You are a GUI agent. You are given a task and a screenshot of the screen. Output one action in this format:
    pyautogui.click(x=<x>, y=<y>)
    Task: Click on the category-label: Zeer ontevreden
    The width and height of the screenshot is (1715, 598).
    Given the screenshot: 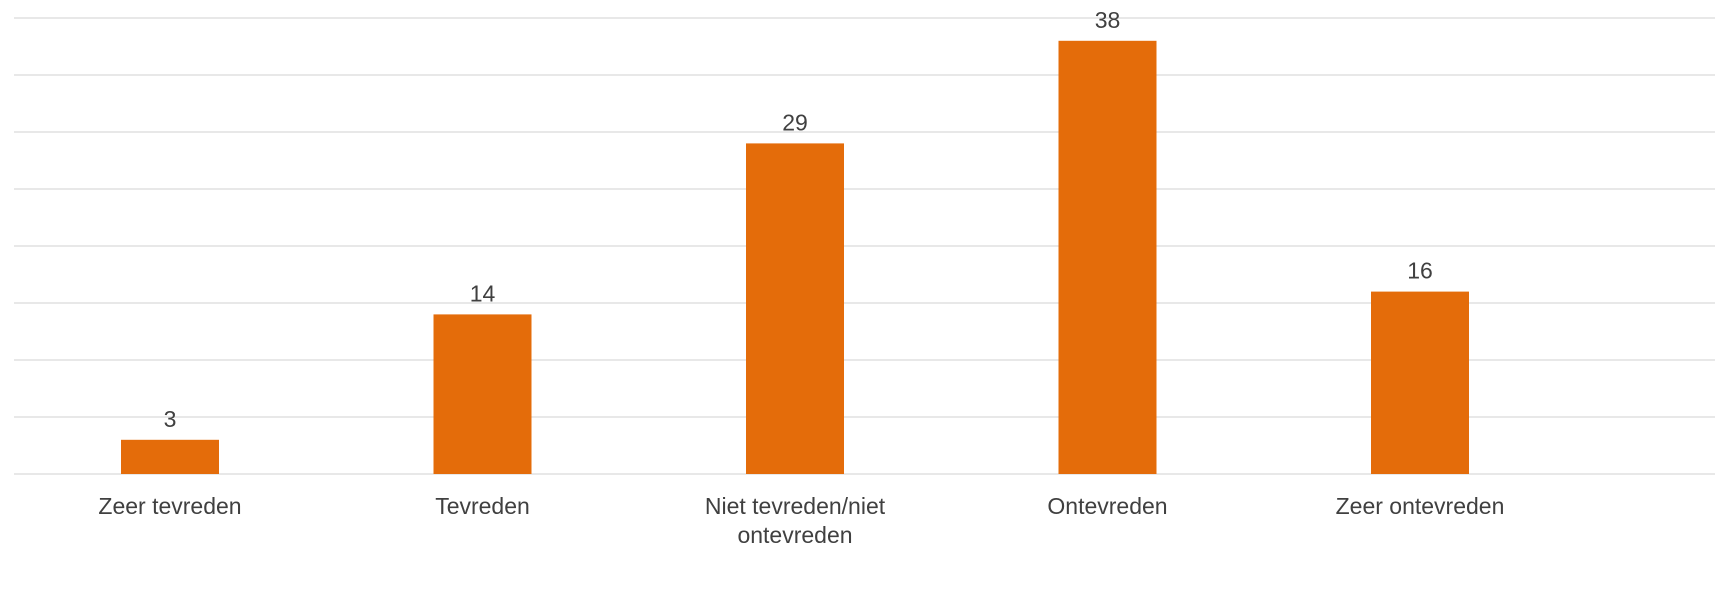 What is the action you would take?
    pyautogui.click(x=1420, y=506)
    